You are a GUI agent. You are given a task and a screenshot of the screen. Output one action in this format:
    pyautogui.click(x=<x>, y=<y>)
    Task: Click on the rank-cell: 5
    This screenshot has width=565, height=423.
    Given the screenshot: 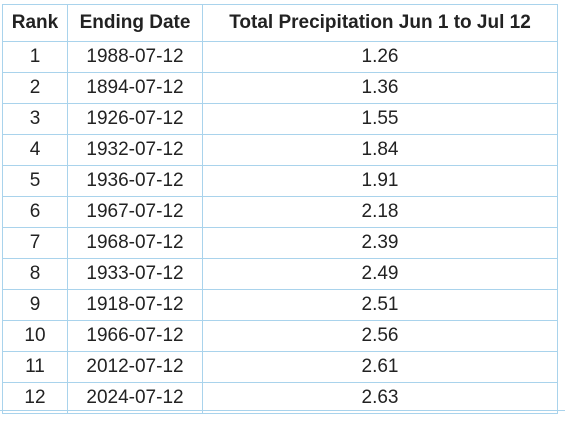 What is the action you would take?
    pyautogui.click(x=35, y=181)
    